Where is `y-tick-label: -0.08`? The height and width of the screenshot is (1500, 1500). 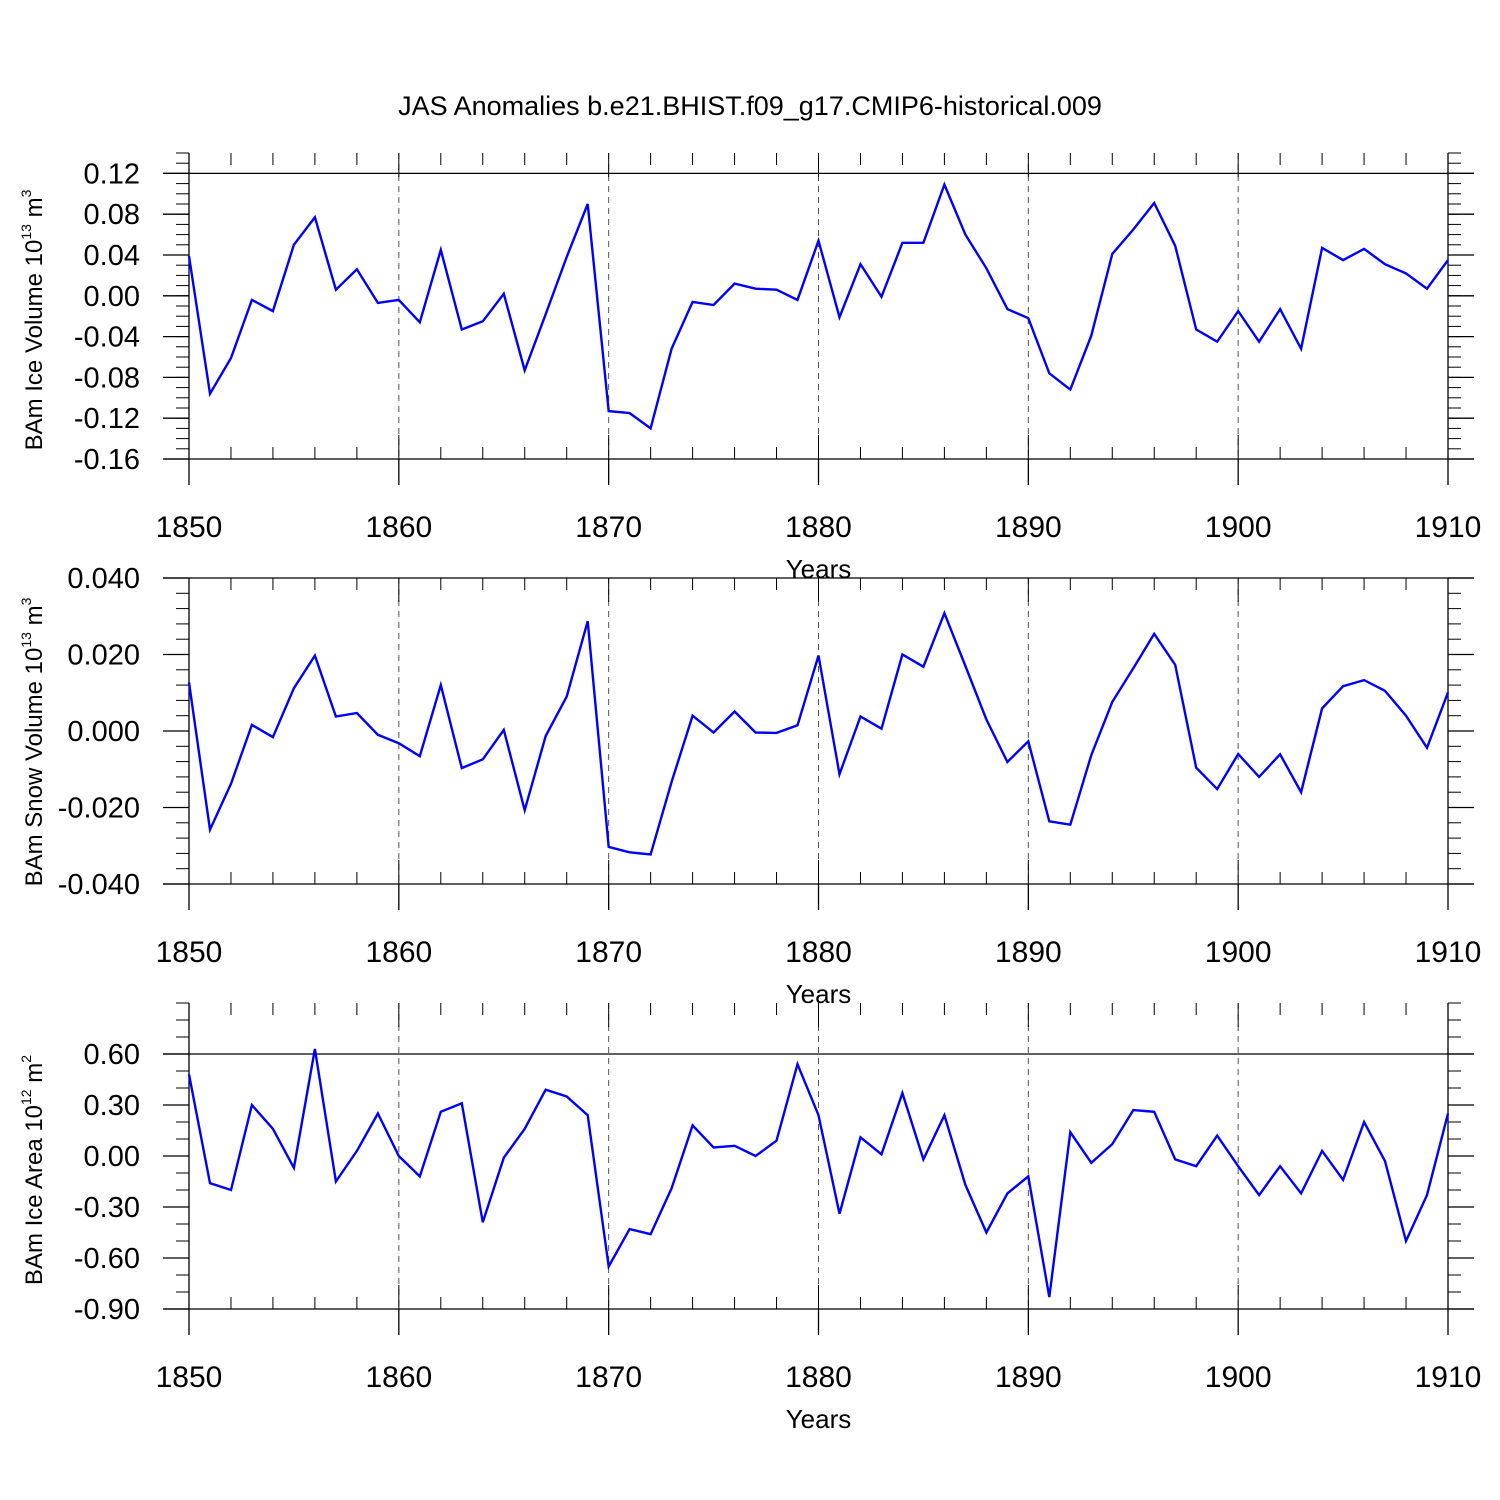
y-tick-label: -0.08 is located at coordinates (107, 378).